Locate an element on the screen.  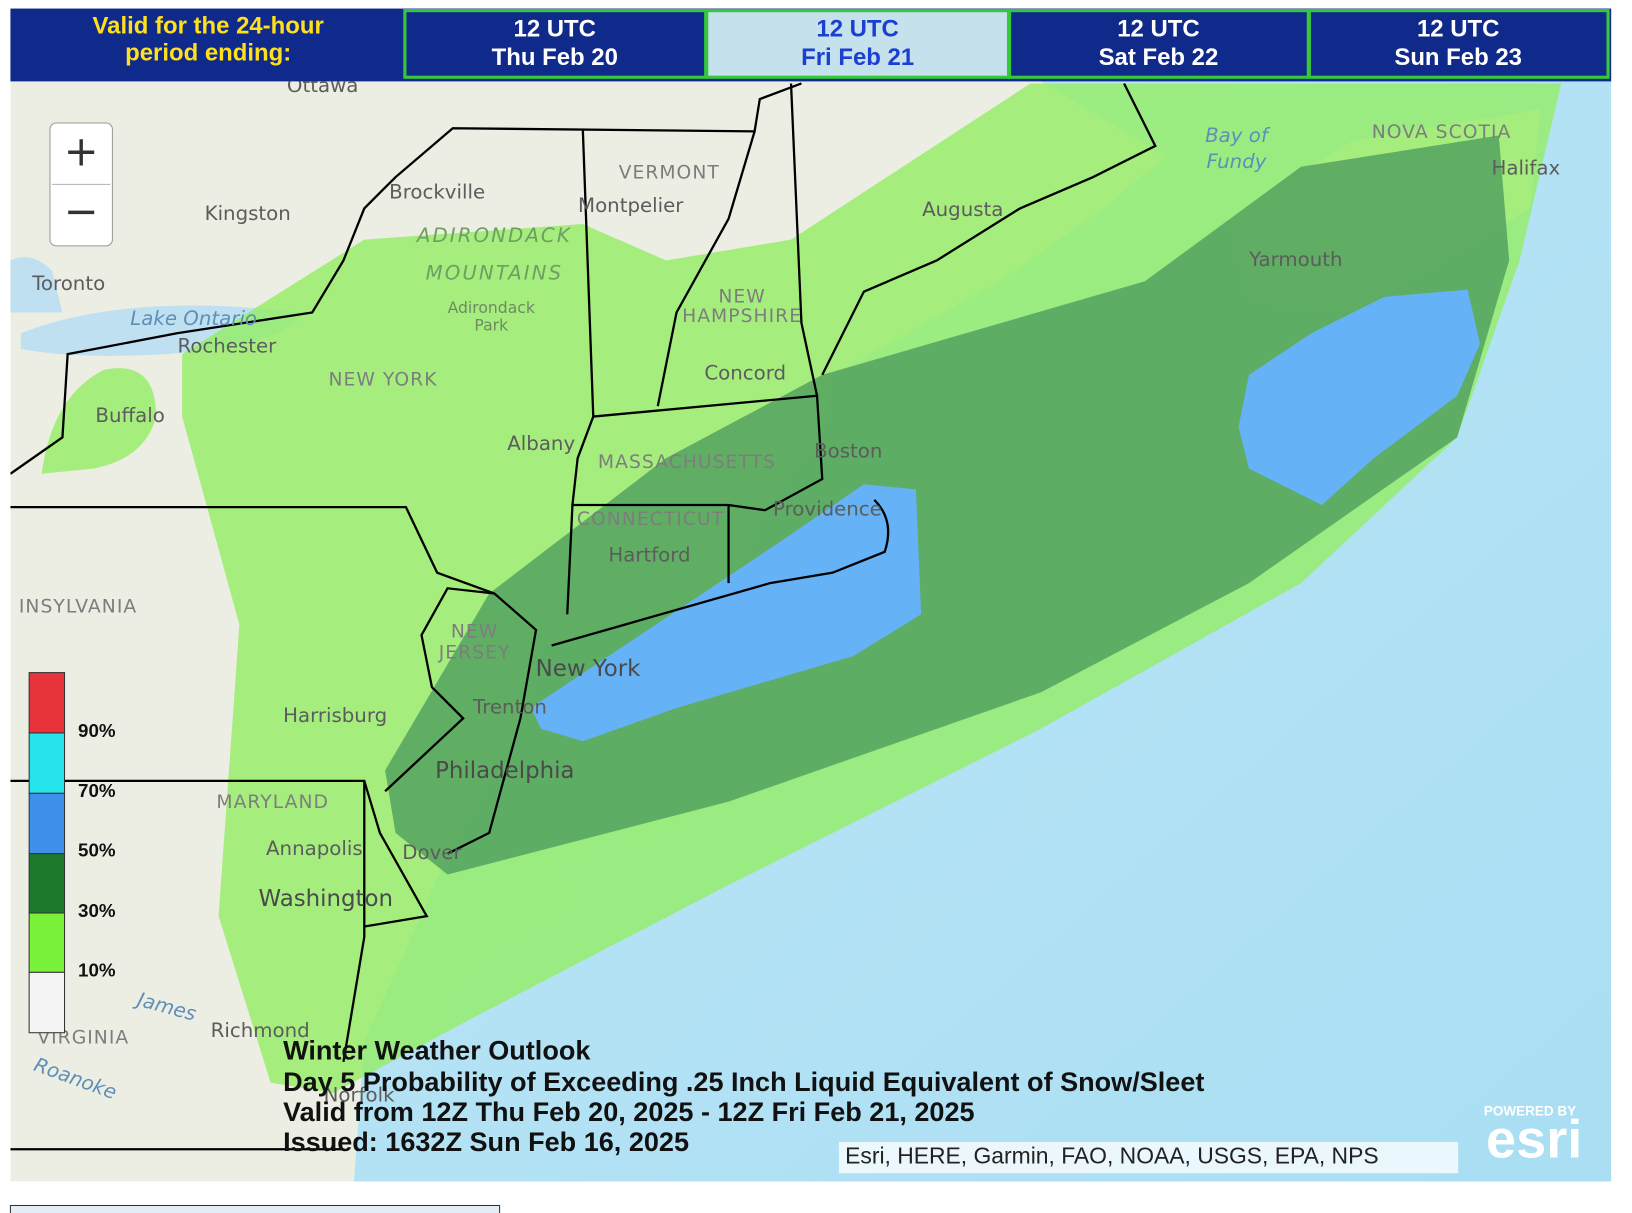
region-label: MOUNTAINS is located at coordinates (495, 272).